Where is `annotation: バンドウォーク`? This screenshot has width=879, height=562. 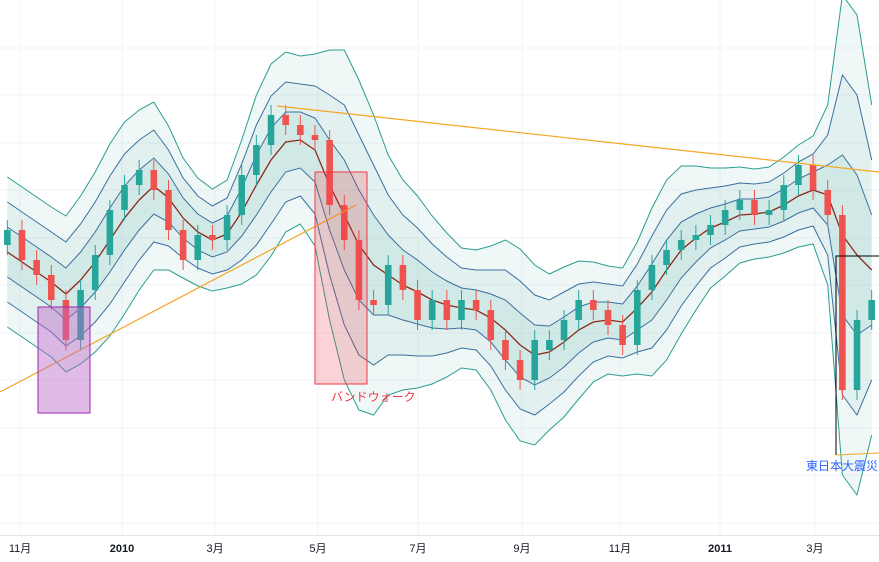
annotation: バンドウォーク is located at coordinates (373, 397).